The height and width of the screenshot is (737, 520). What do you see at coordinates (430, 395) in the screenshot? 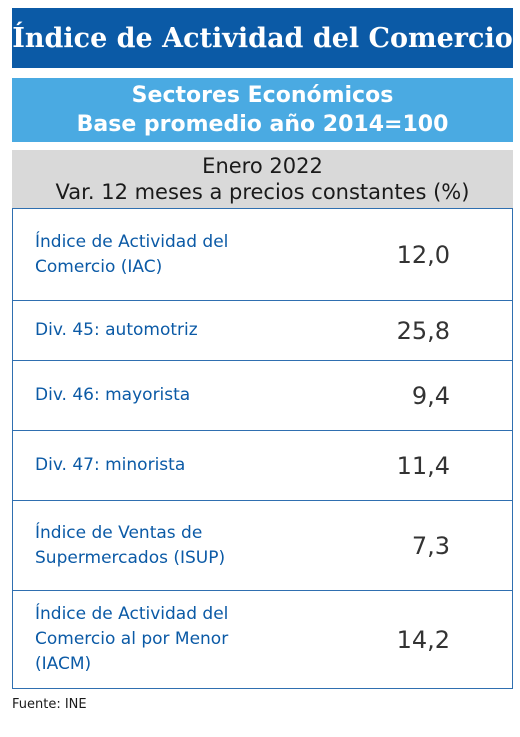
I see `row-value: 9,4` at bounding box center [430, 395].